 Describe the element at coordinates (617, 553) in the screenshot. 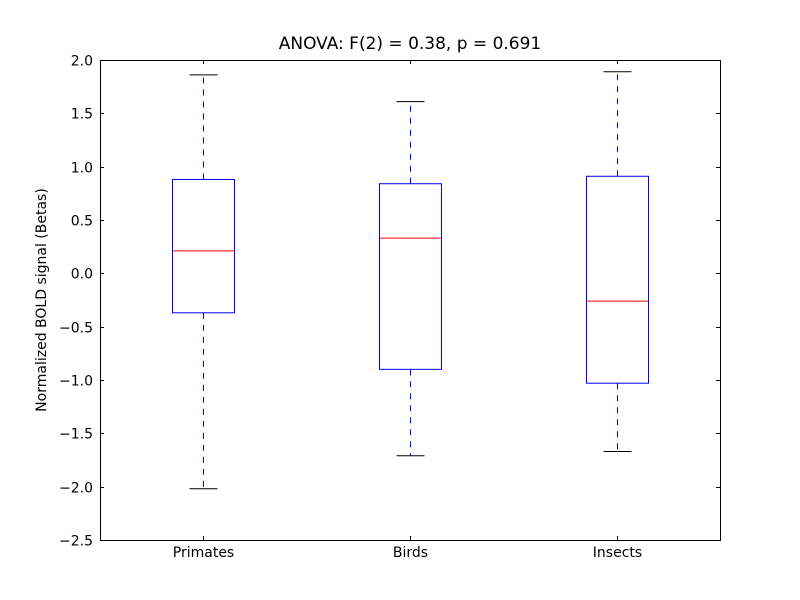

I see `x-tick-label: Insects` at that location.